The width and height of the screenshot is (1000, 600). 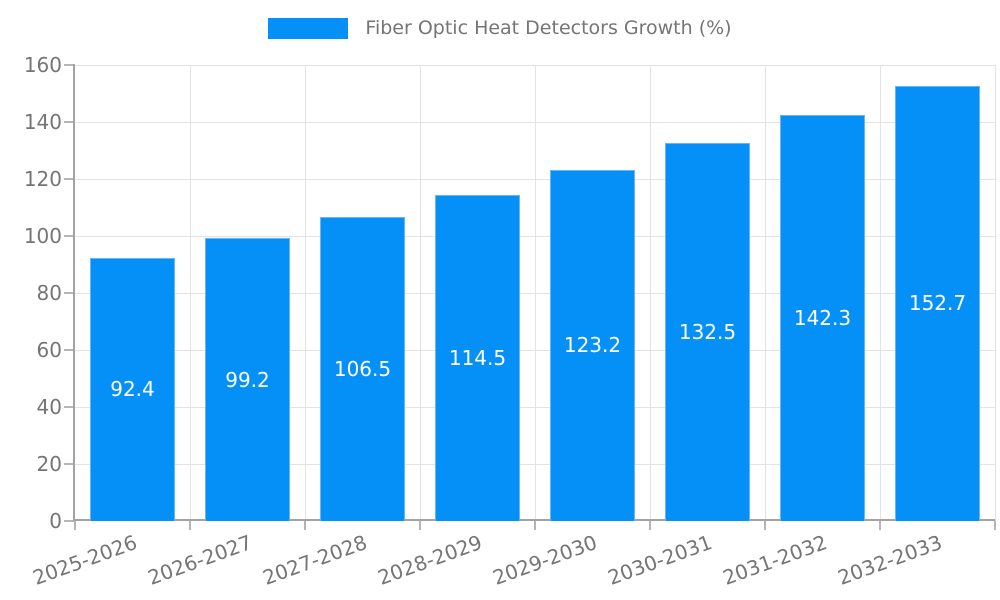 I want to click on x-tick-label: 2029-2030, so click(x=545, y=560).